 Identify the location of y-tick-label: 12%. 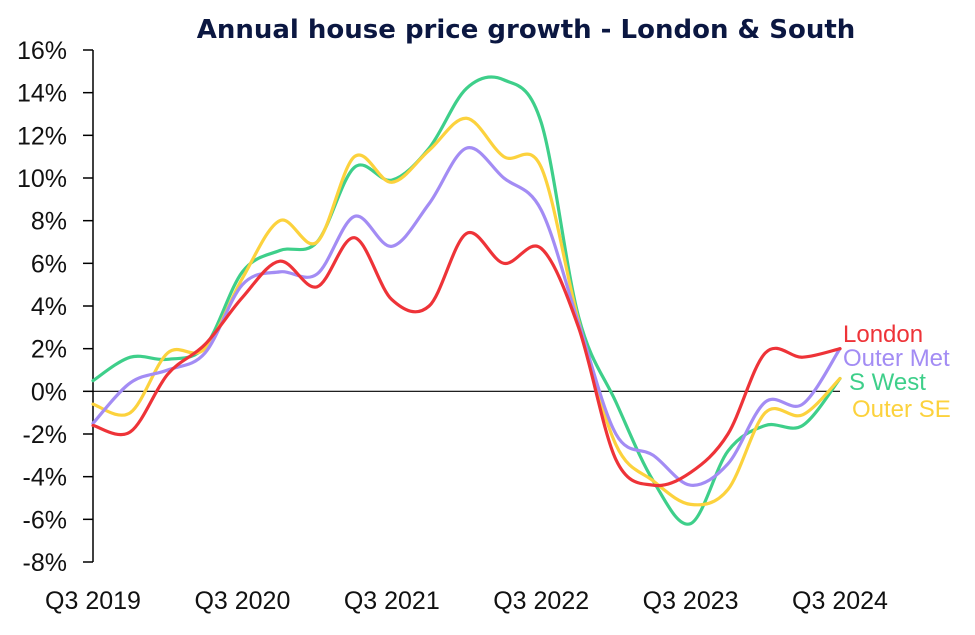
(42, 136).